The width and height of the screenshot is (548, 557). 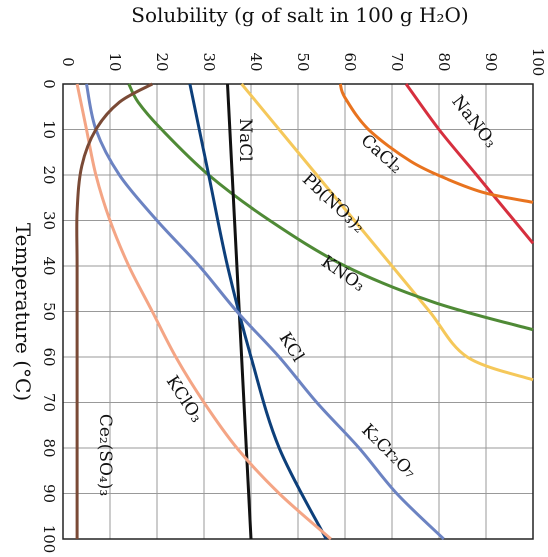 I want to click on y-tick-label-1: 10, so click(x=49, y=129).